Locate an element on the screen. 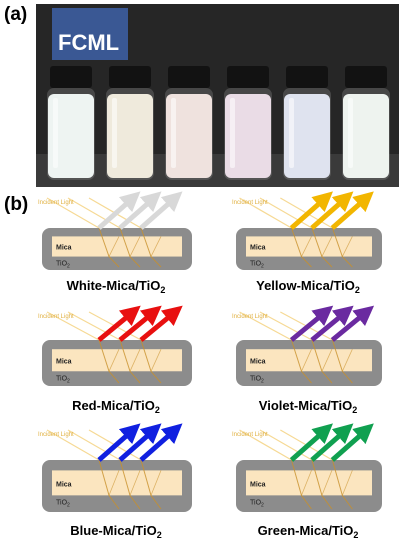 Image resolution: width=405 pixels, height=550 pixels. diagram-1: Incident Light Mica TiO2 Yellow-Mica/TiO2 is located at coordinates (307, 243).